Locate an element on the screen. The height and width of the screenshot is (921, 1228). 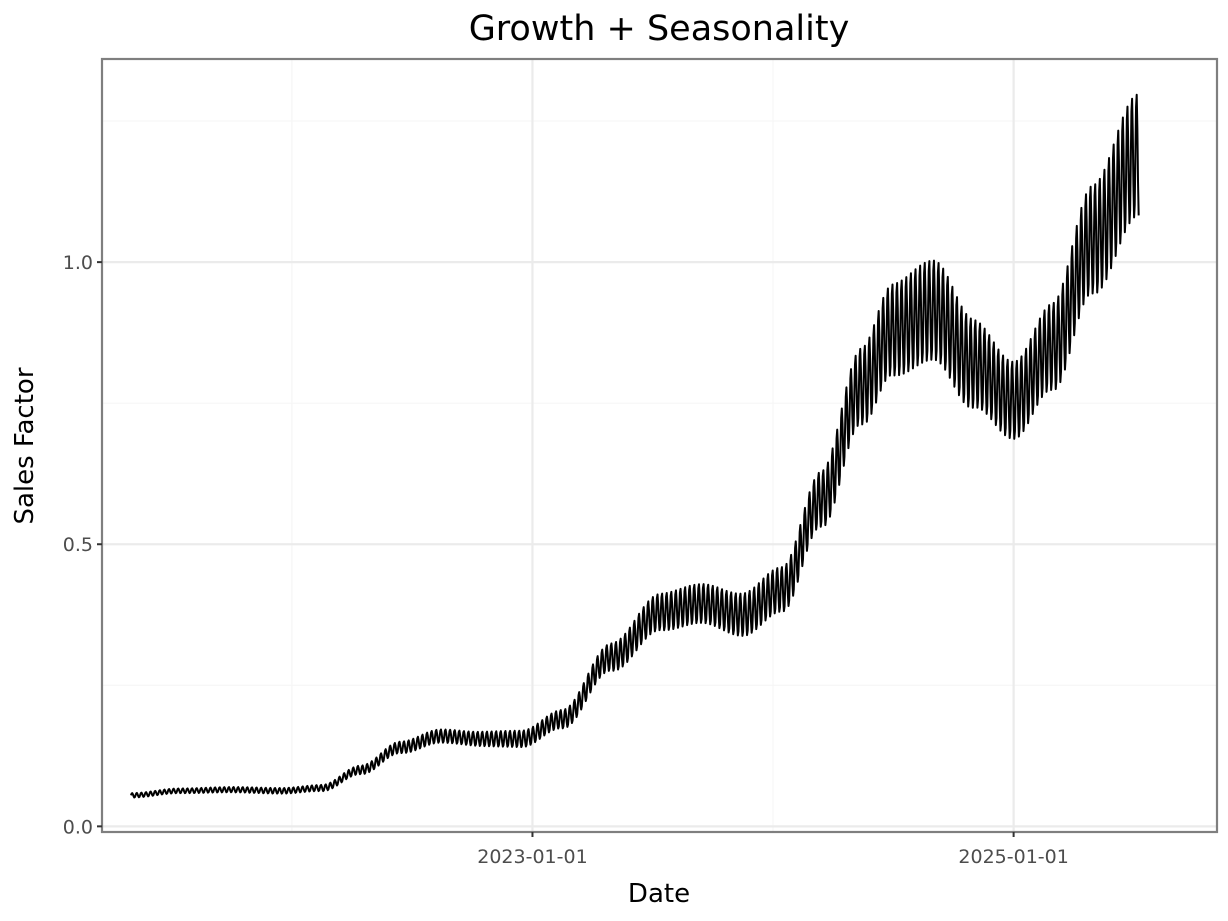
chart-title: Growth + Seasonality is located at coordinates (659, 29).